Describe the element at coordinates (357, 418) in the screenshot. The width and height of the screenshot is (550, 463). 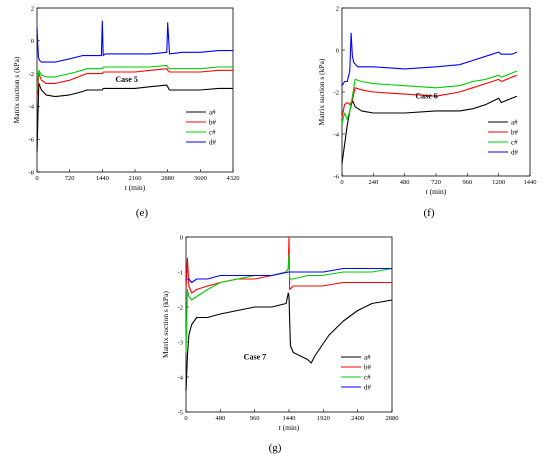
I see `x-tick-label: 2400` at that location.